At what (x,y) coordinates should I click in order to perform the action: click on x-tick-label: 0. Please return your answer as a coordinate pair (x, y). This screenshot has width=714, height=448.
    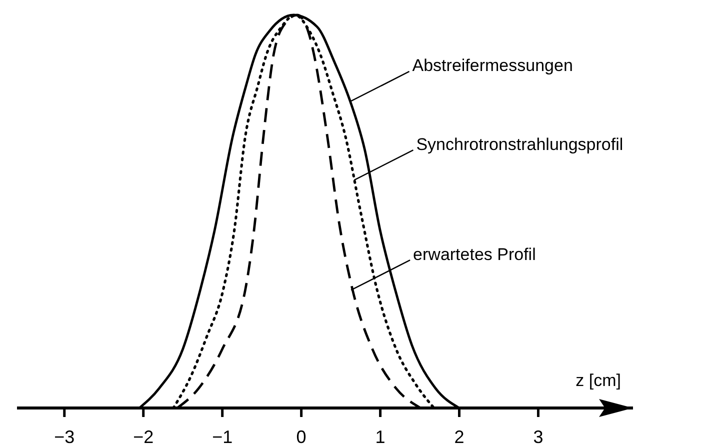
    Looking at the image, I should click on (301, 437).